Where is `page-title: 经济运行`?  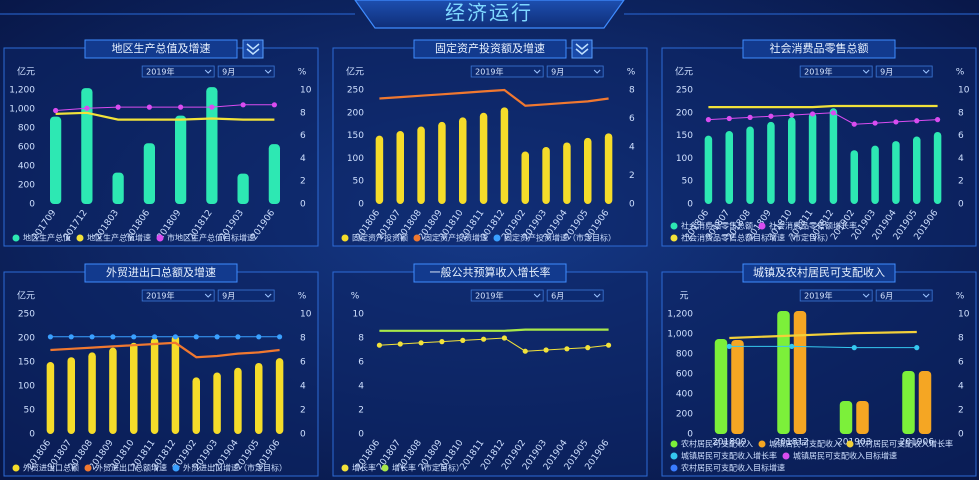
page-title: 经济运行 is located at coordinates (489, 13).